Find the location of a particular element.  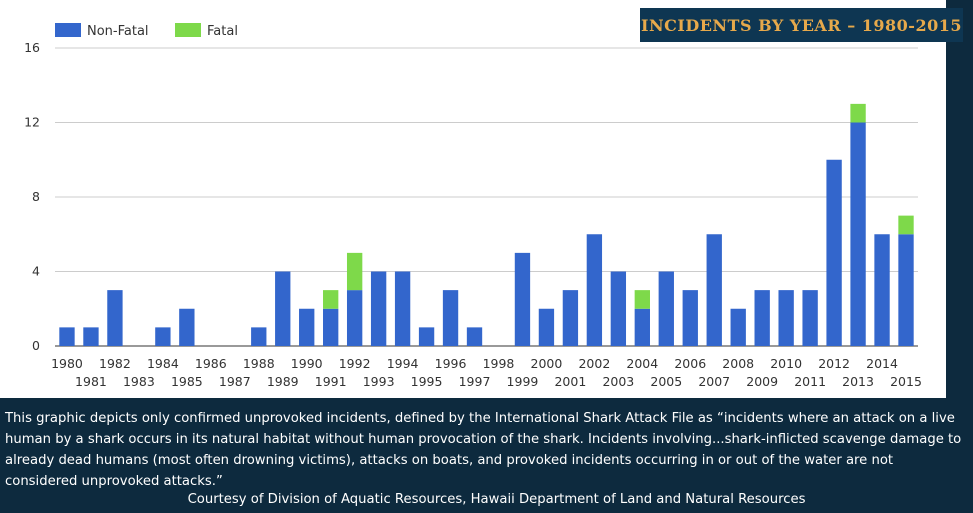

bar-non-fatal-1982 is located at coordinates (115, 318).